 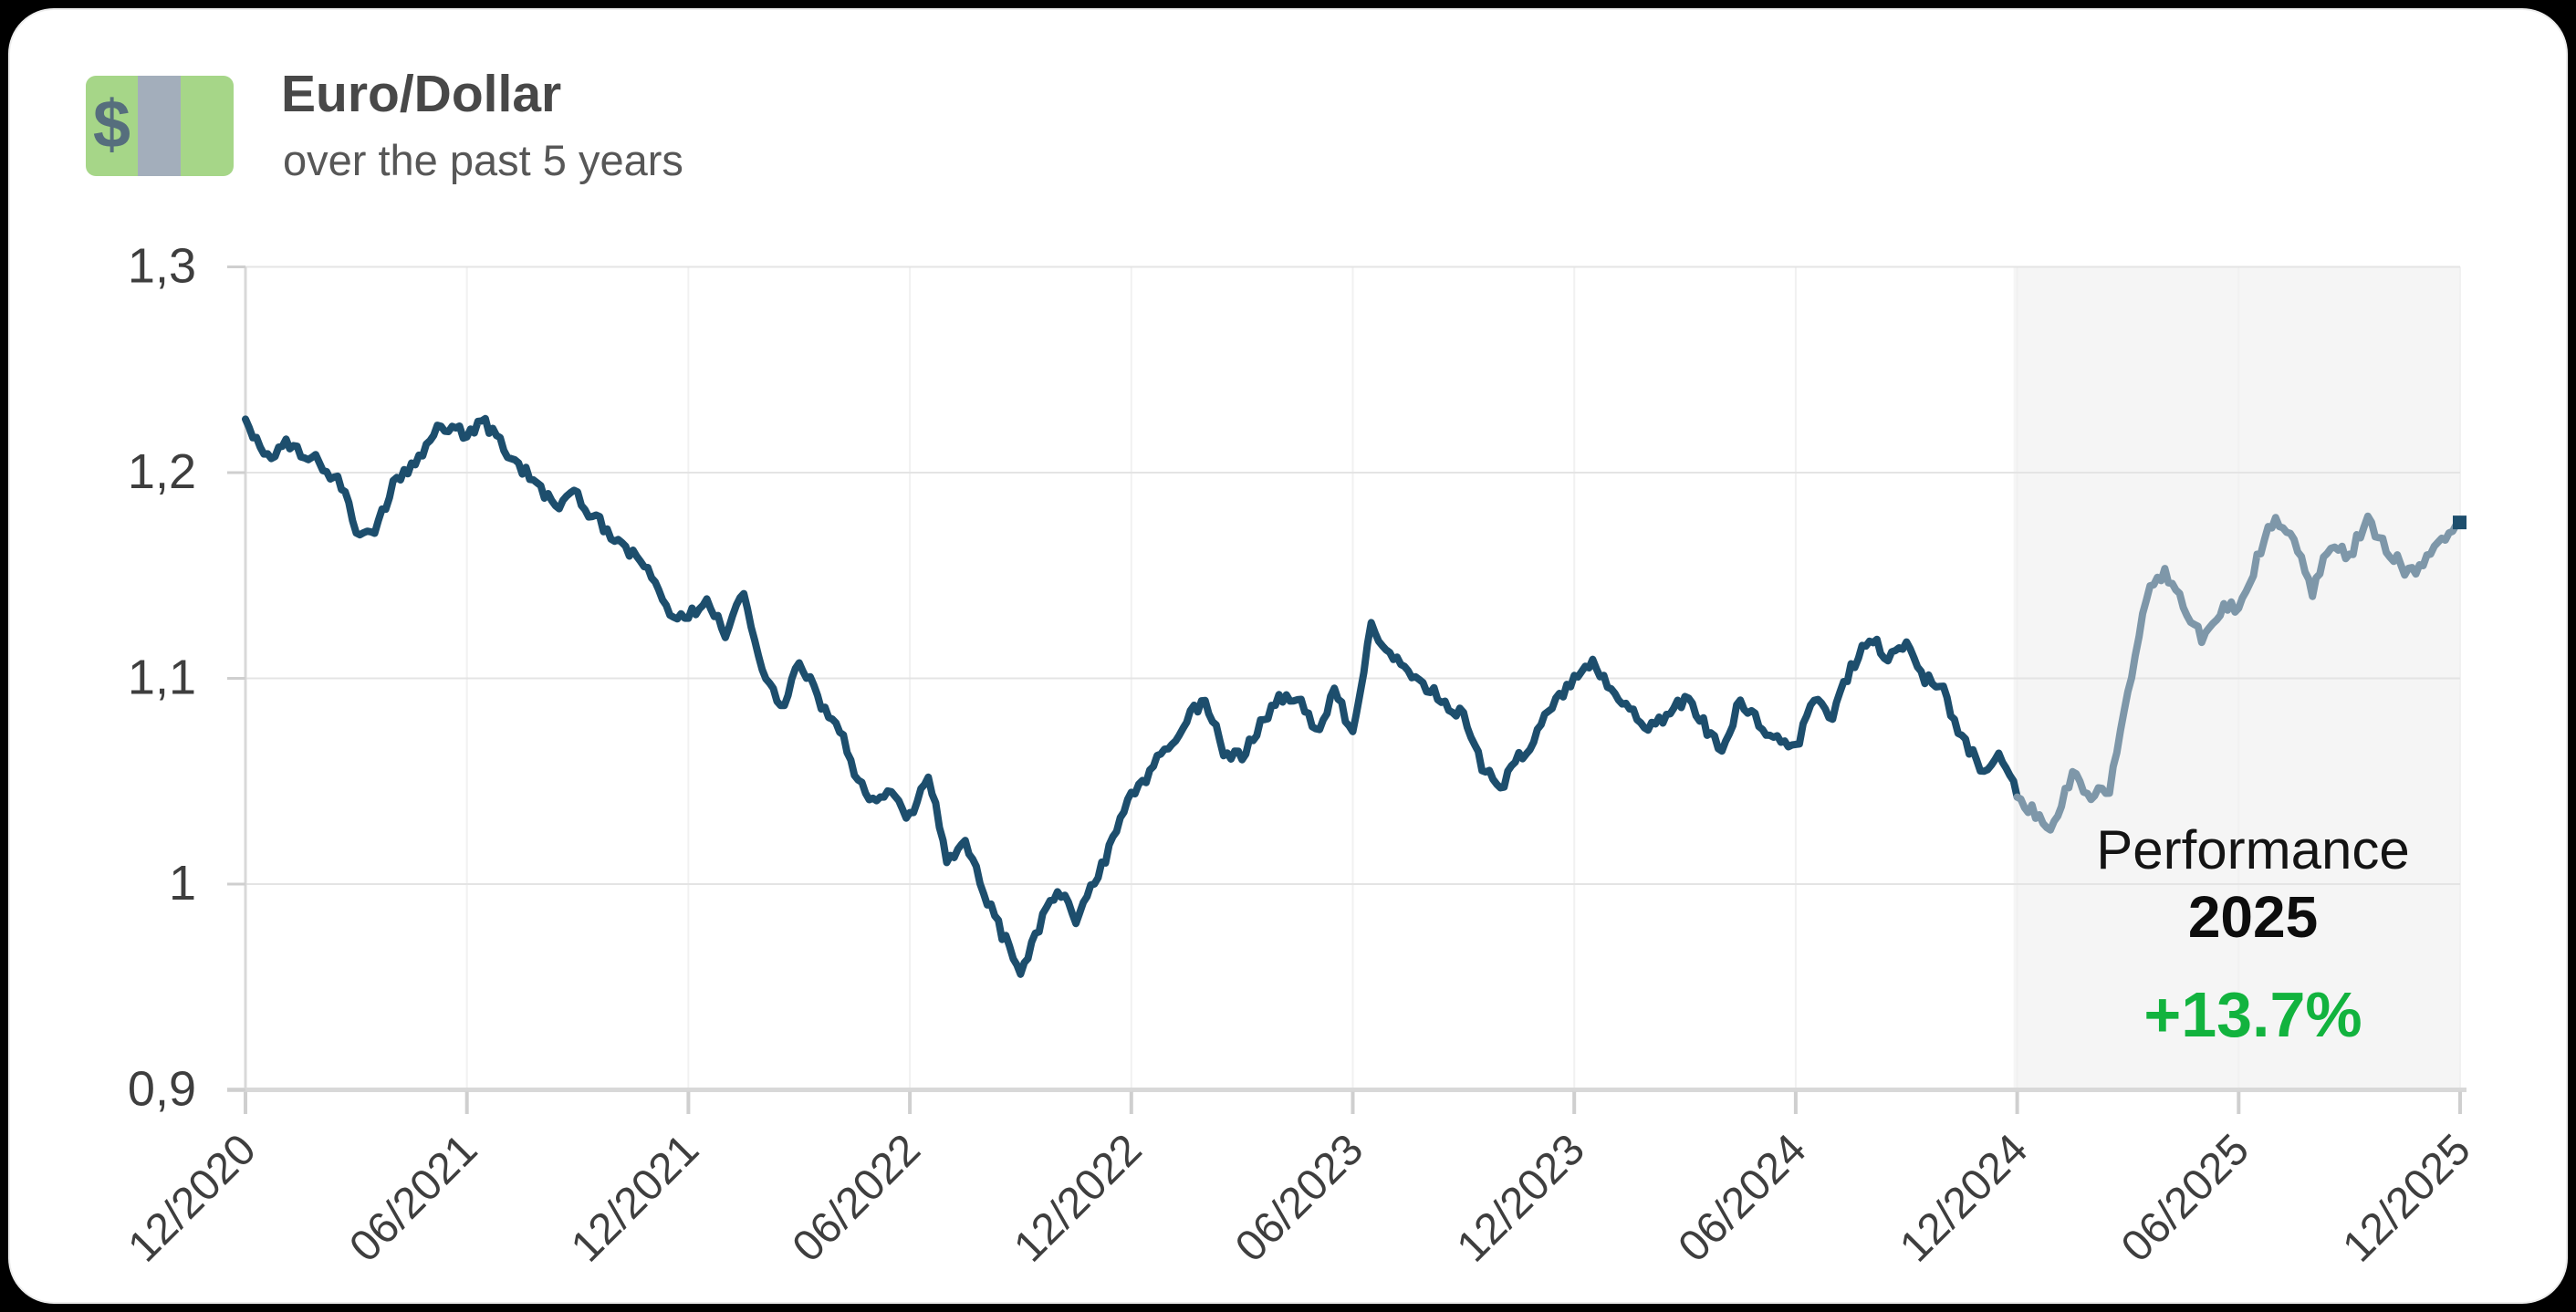 I want to click on y-tick-label: 1, so click(x=182, y=883).